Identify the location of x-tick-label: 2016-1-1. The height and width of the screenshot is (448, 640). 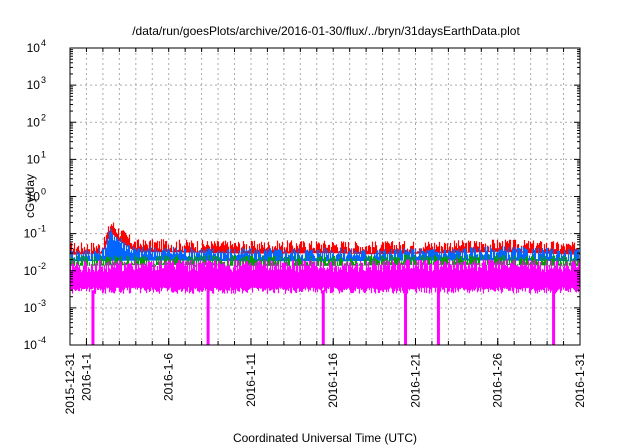
(86, 377).